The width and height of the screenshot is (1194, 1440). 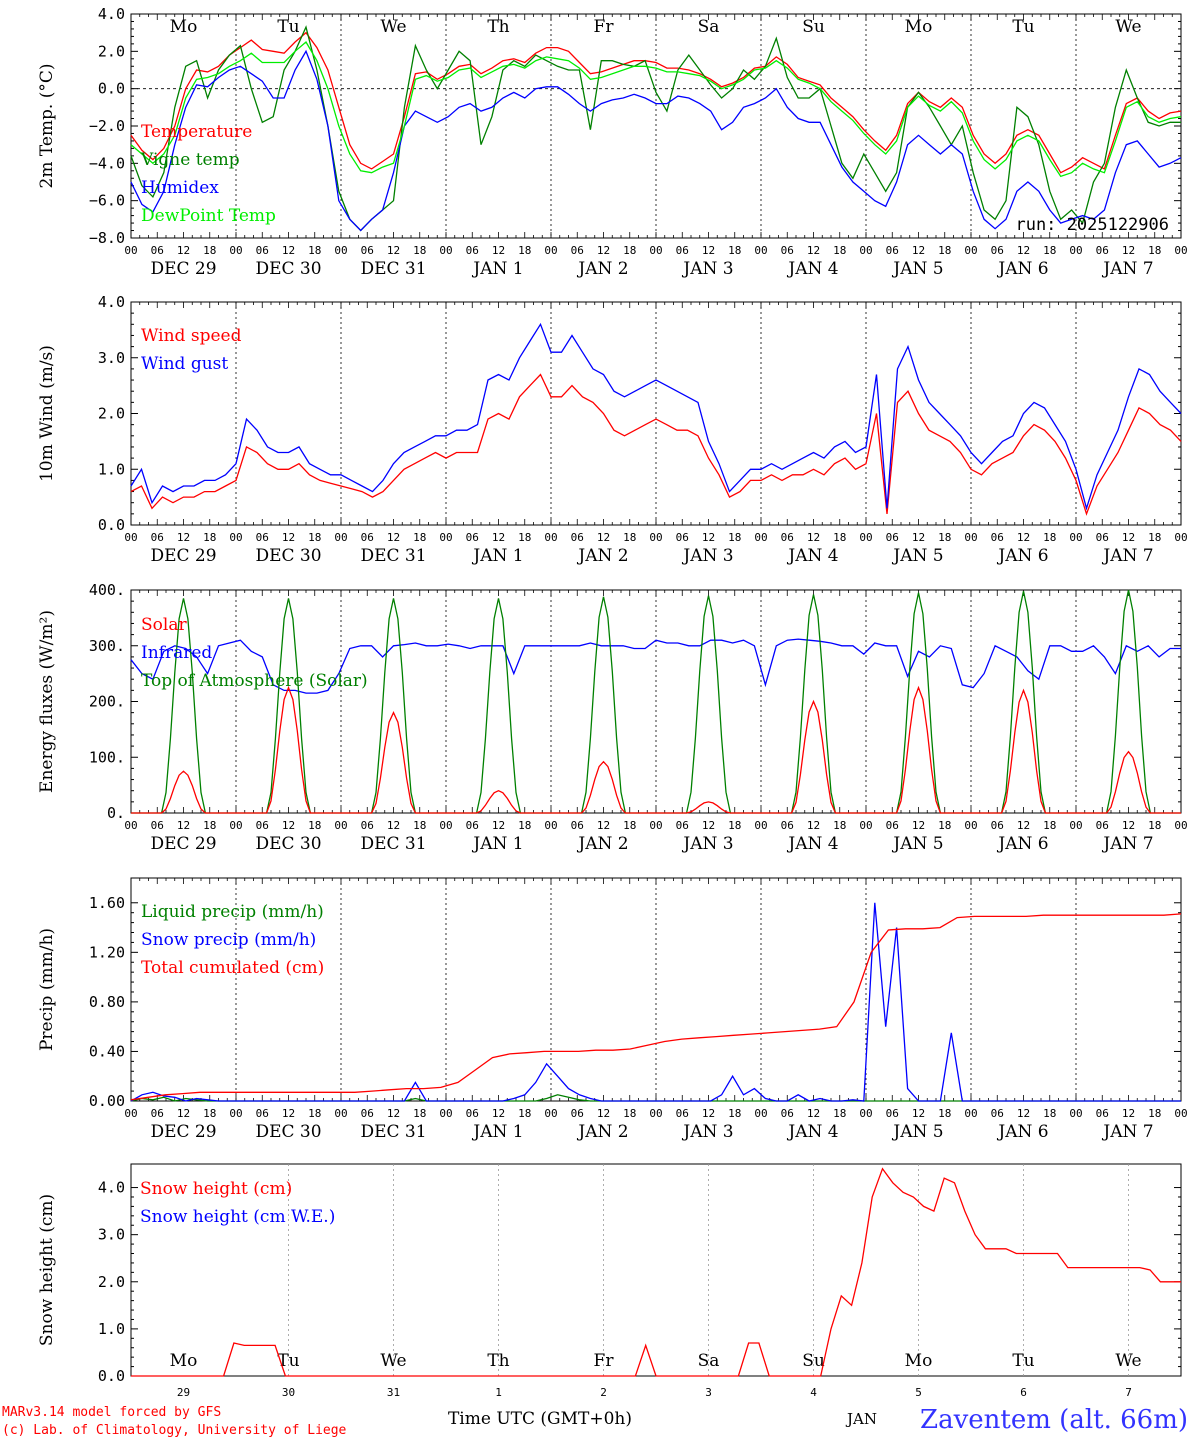 I want to click on date-number: 7, so click(x=1128, y=1392).